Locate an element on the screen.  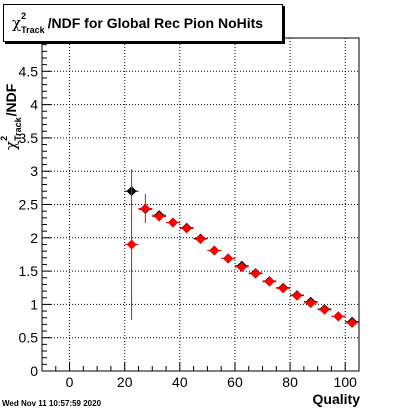
y-tick-label: 2.5 is located at coordinates (29, 205).